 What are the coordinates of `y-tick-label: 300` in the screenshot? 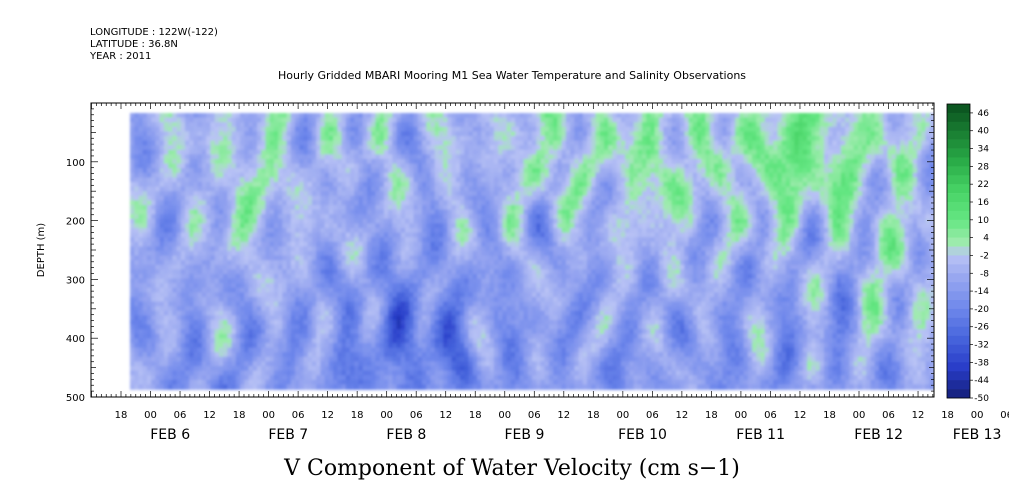 It's located at (75, 280).